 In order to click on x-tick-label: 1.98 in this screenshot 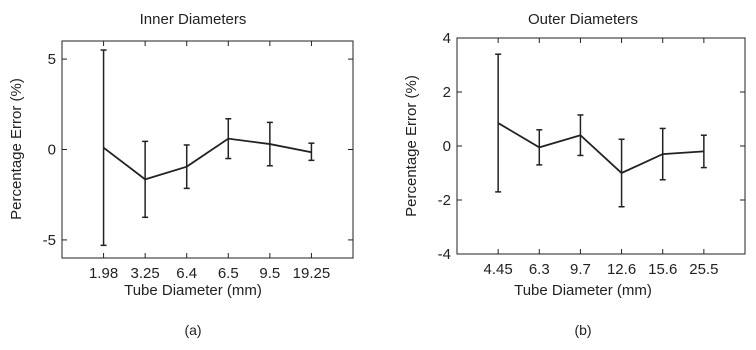, I will do `click(103, 273)`.